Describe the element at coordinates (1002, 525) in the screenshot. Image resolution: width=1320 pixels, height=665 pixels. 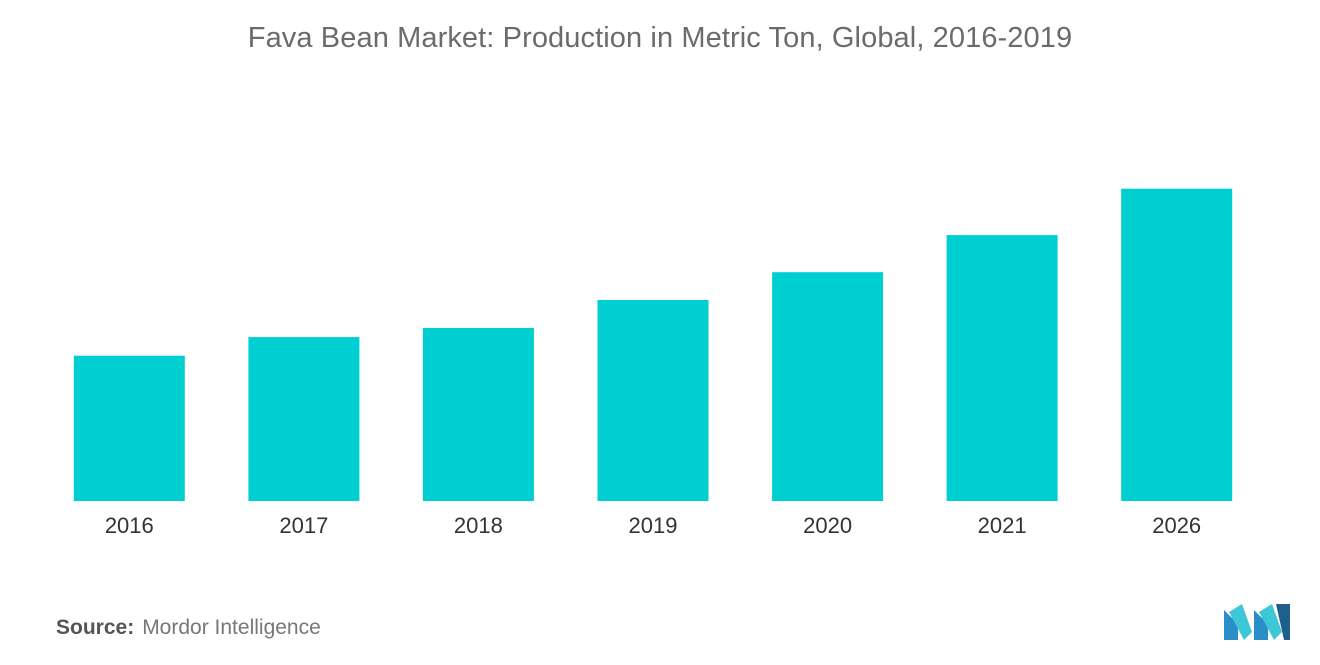
I see `x-tick-label: 2021` at that location.